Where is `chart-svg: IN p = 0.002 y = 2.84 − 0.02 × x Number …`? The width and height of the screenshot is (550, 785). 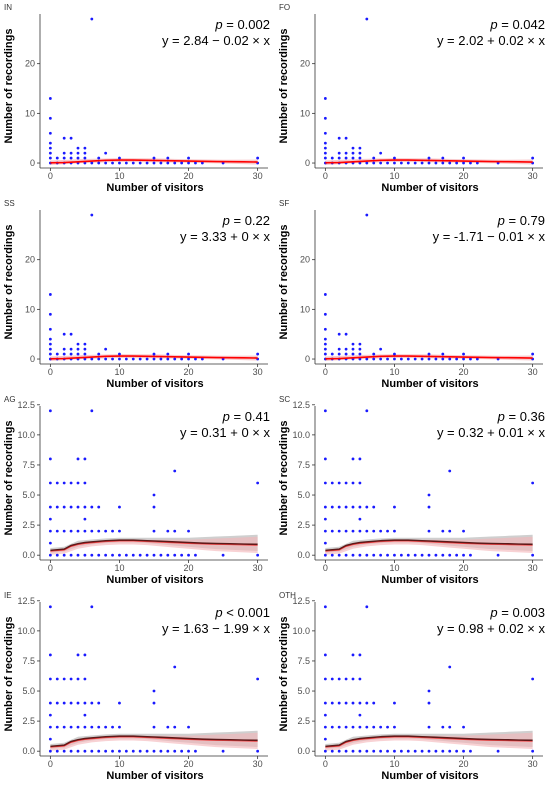 chart-svg: IN p = 0.002 y = 2.84 − 0.02 × x Number … is located at coordinates (136, 98).